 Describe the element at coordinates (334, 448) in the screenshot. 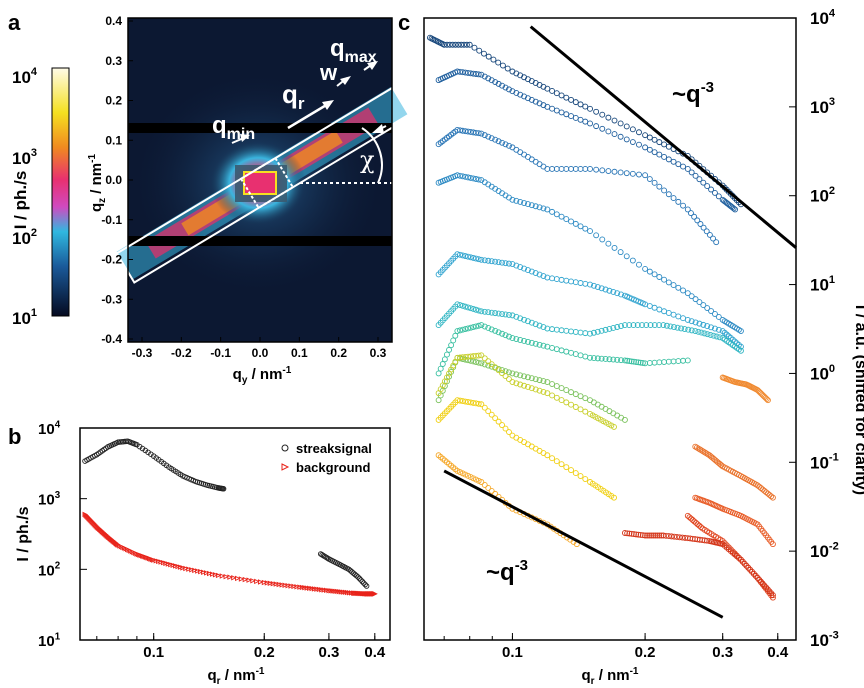

I see `legend-streaksignal-label: streaksignal` at that location.